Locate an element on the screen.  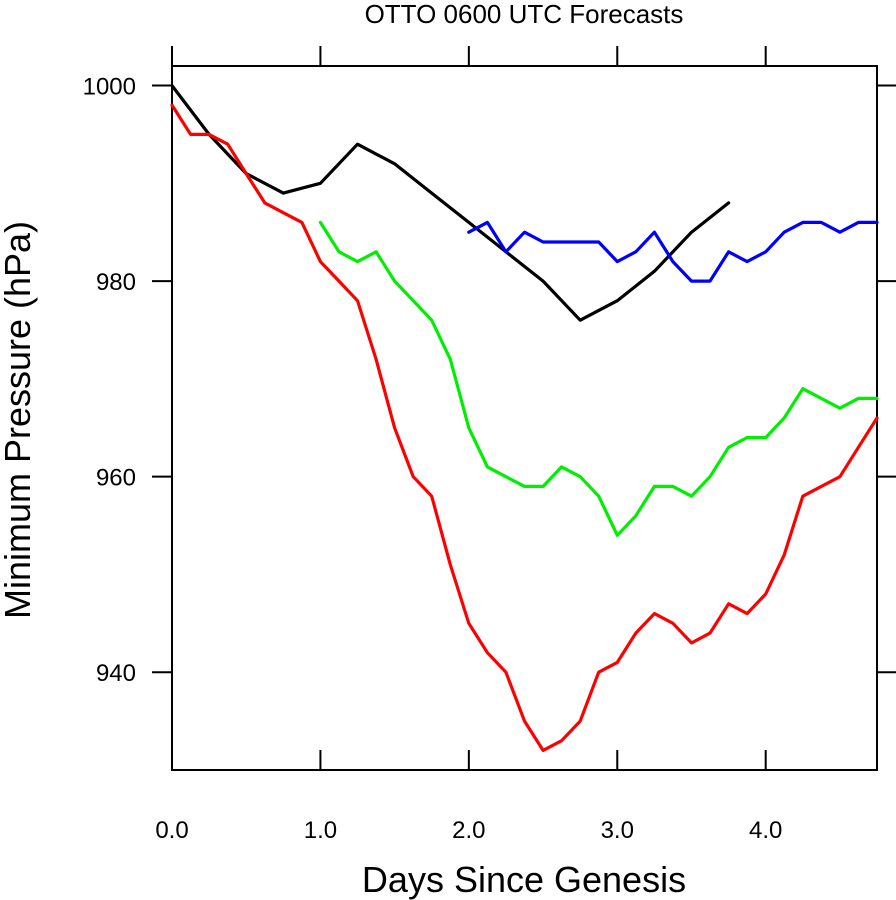
x-tick-label-1: 1.0 is located at coordinates (320, 830).